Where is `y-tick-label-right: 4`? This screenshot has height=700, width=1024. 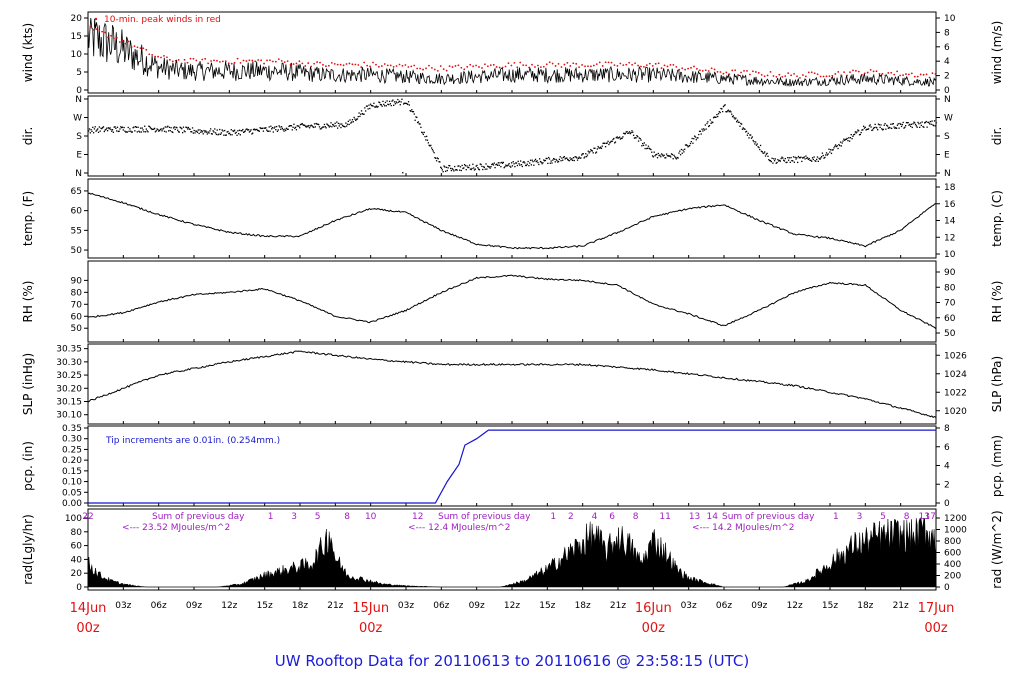 y-tick-label-right: 4 is located at coordinates (947, 62).